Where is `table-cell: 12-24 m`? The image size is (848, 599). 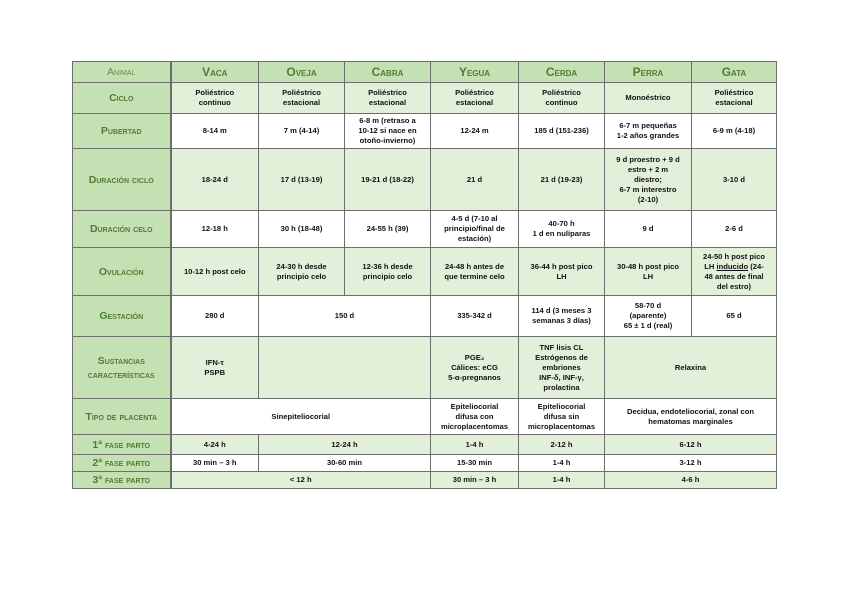
table-cell: 12-24 m is located at coordinates (474, 131).